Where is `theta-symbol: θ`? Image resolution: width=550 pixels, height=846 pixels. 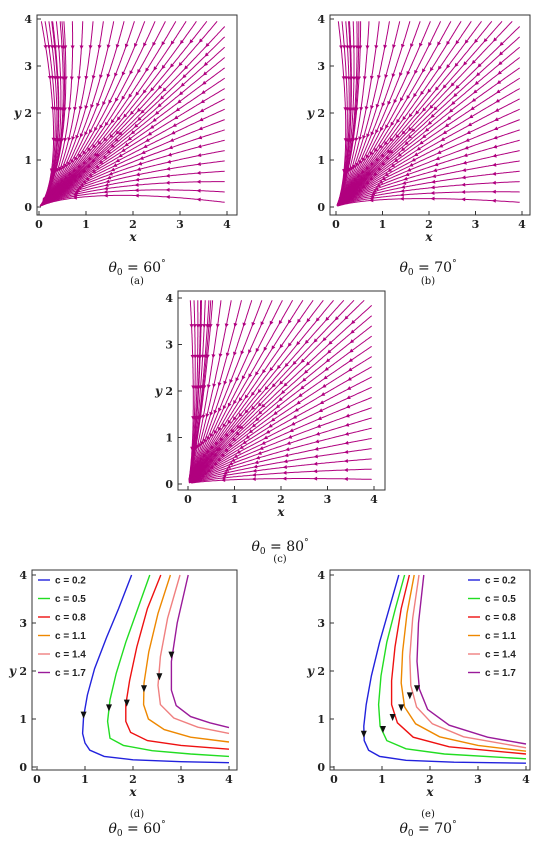
theta-symbol: θ is located at coordinates (112, 829).